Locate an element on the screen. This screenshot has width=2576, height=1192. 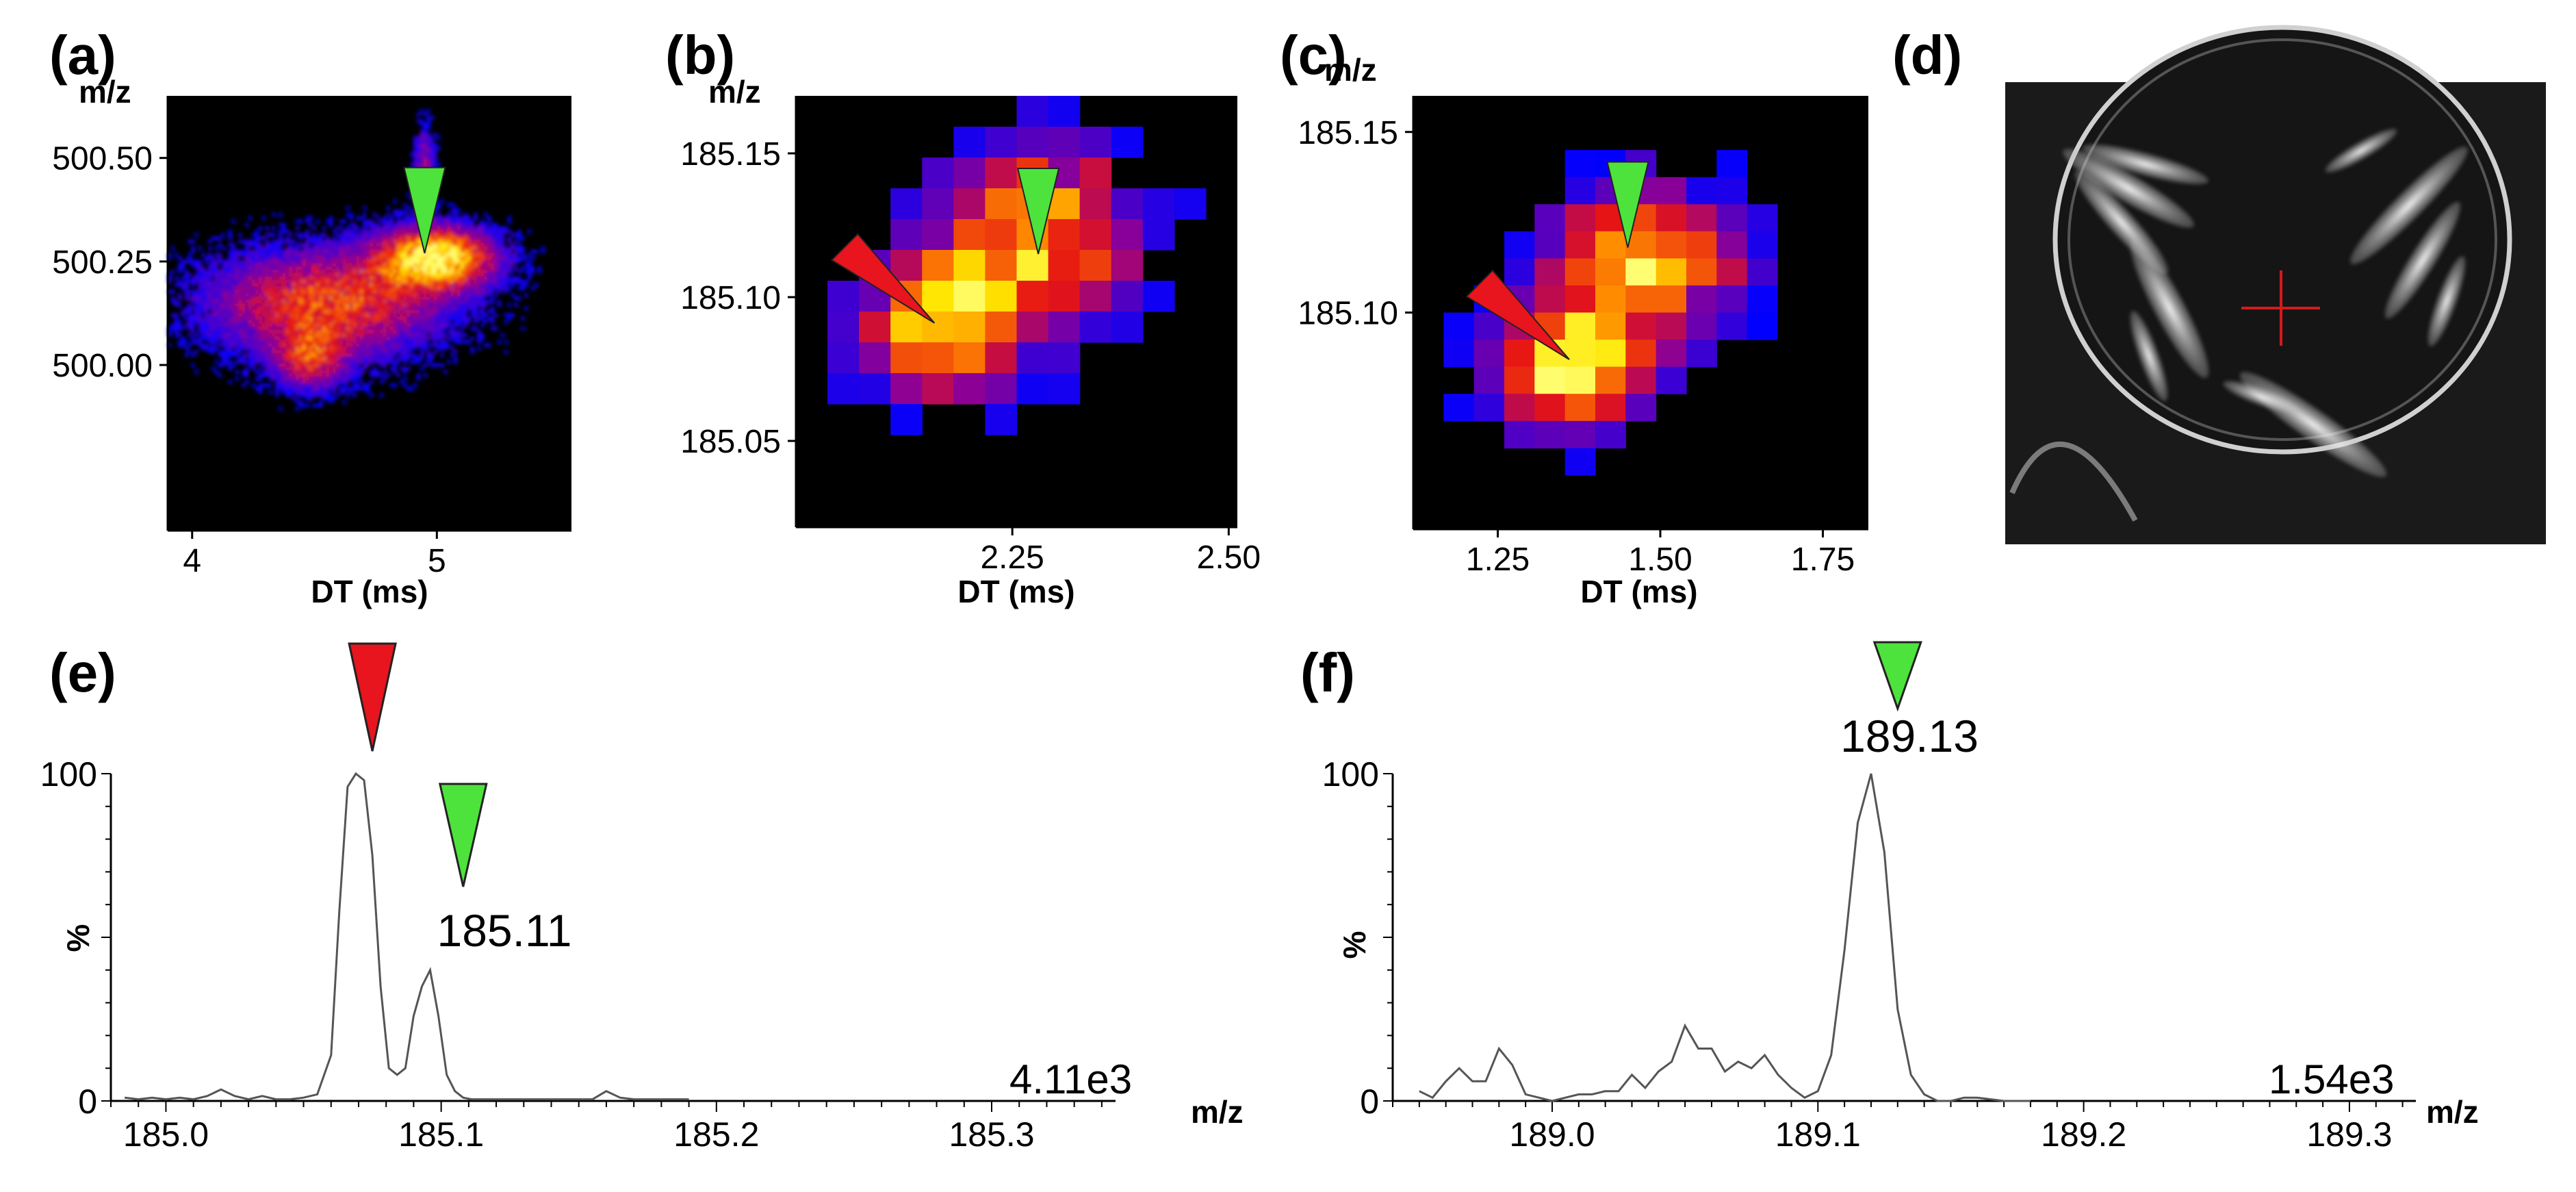
heatmap-b-cell is located at coordinates (1158, 235).